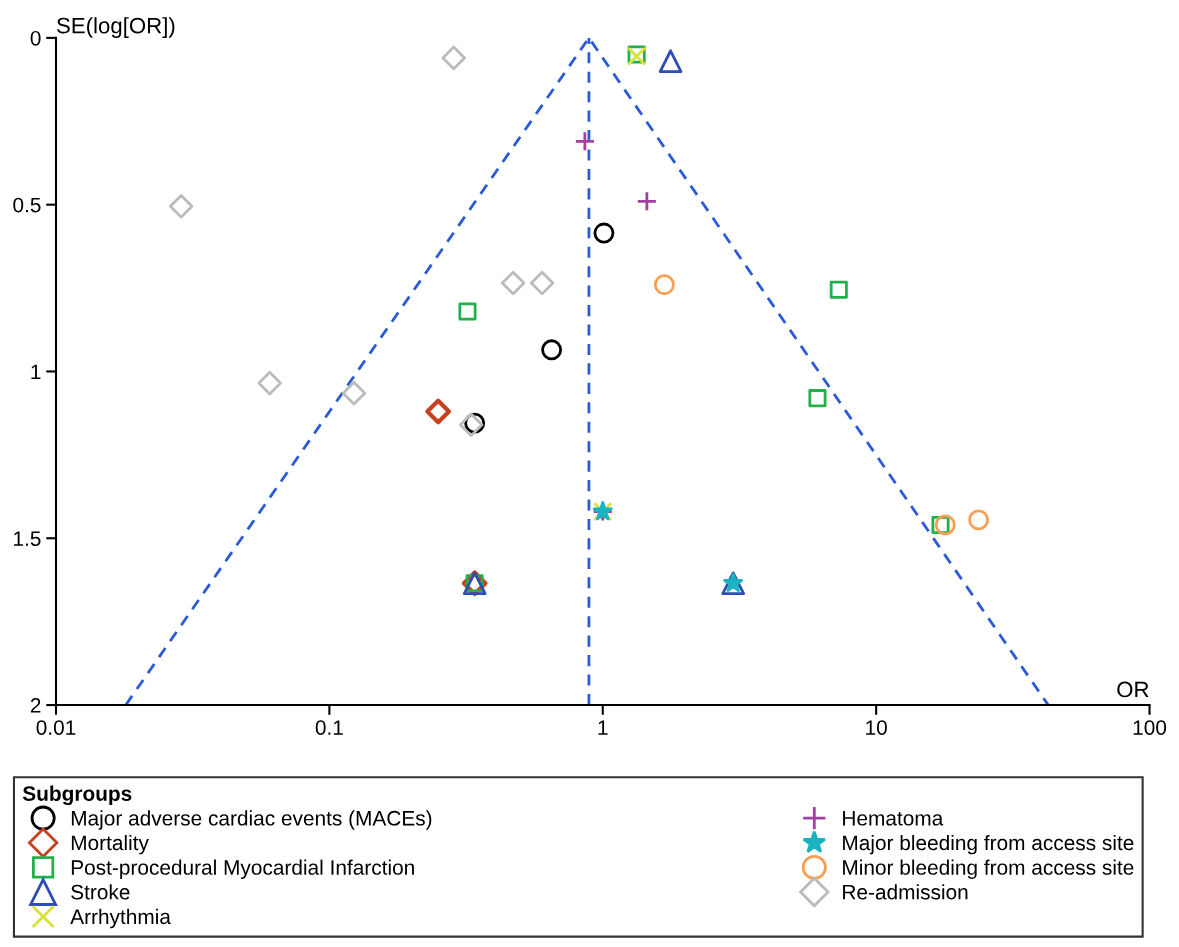 The image size is (1179, 947). What do you see at coordinates (988, 869) in the screenshot?
I see `legend-label: Minor bleeding from access site` at bounding box center [988, 869].